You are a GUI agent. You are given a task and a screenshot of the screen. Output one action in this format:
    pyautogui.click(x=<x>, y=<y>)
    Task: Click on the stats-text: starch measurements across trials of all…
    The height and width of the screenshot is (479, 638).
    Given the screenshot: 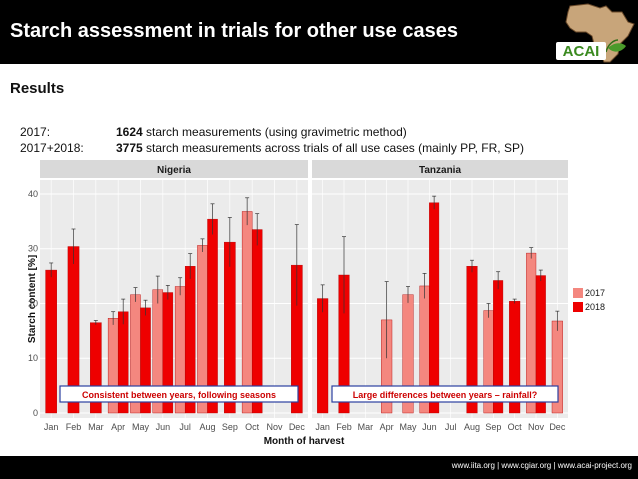 What is the action you would take?
    pyautogui.click(x=333, y=148)
    